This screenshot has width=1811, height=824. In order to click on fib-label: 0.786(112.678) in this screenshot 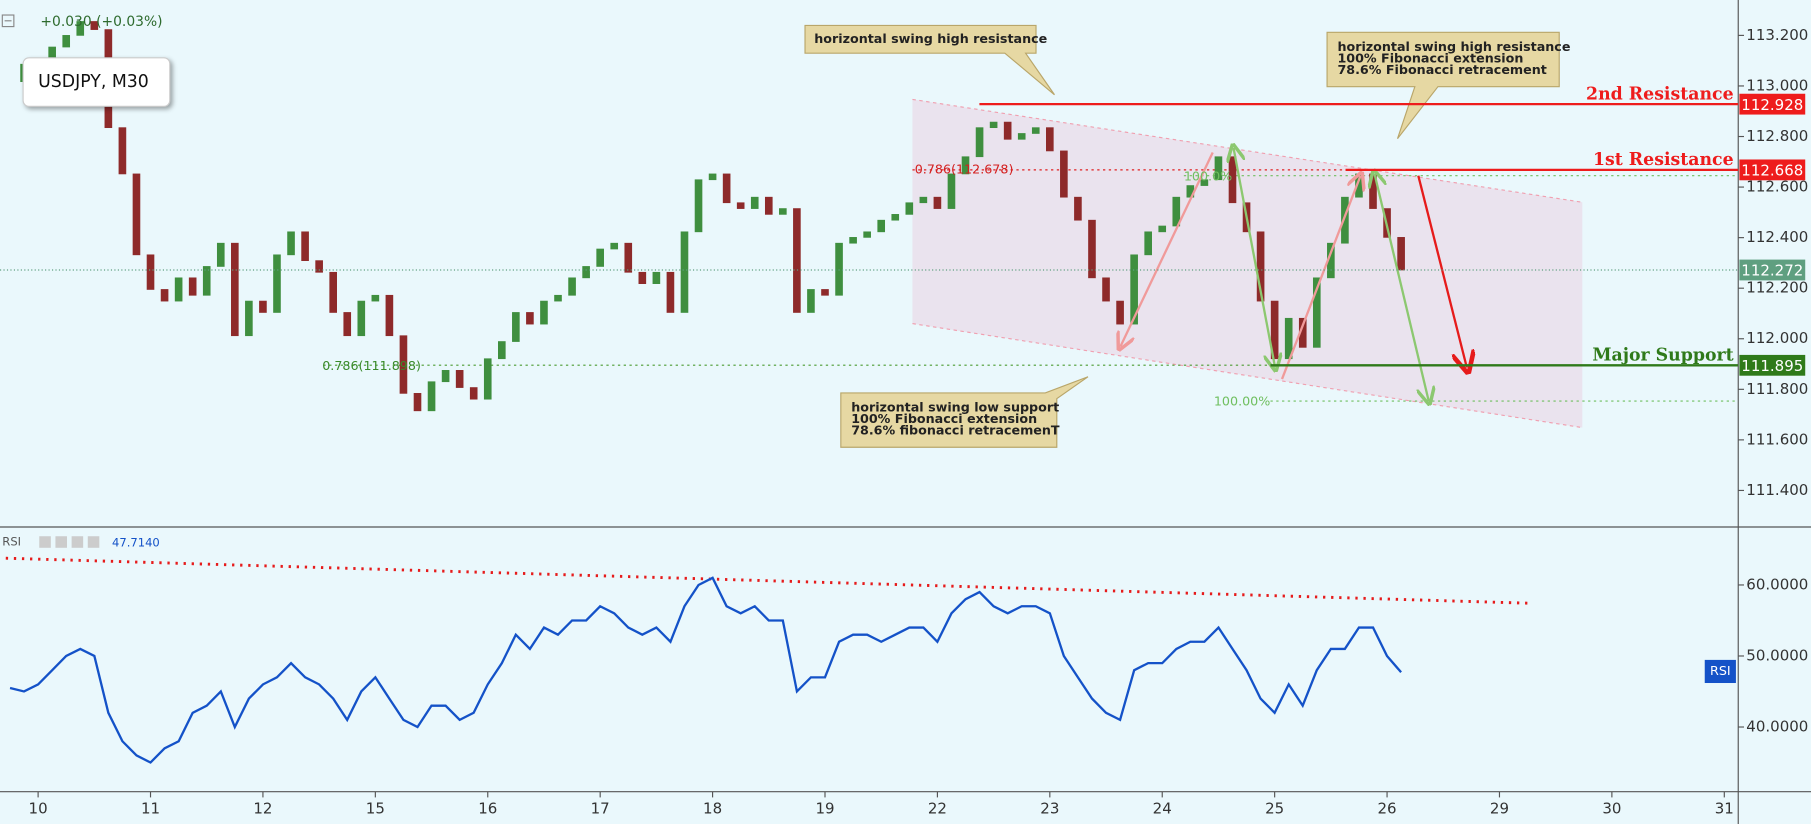, I will do `click(964, 168)`.